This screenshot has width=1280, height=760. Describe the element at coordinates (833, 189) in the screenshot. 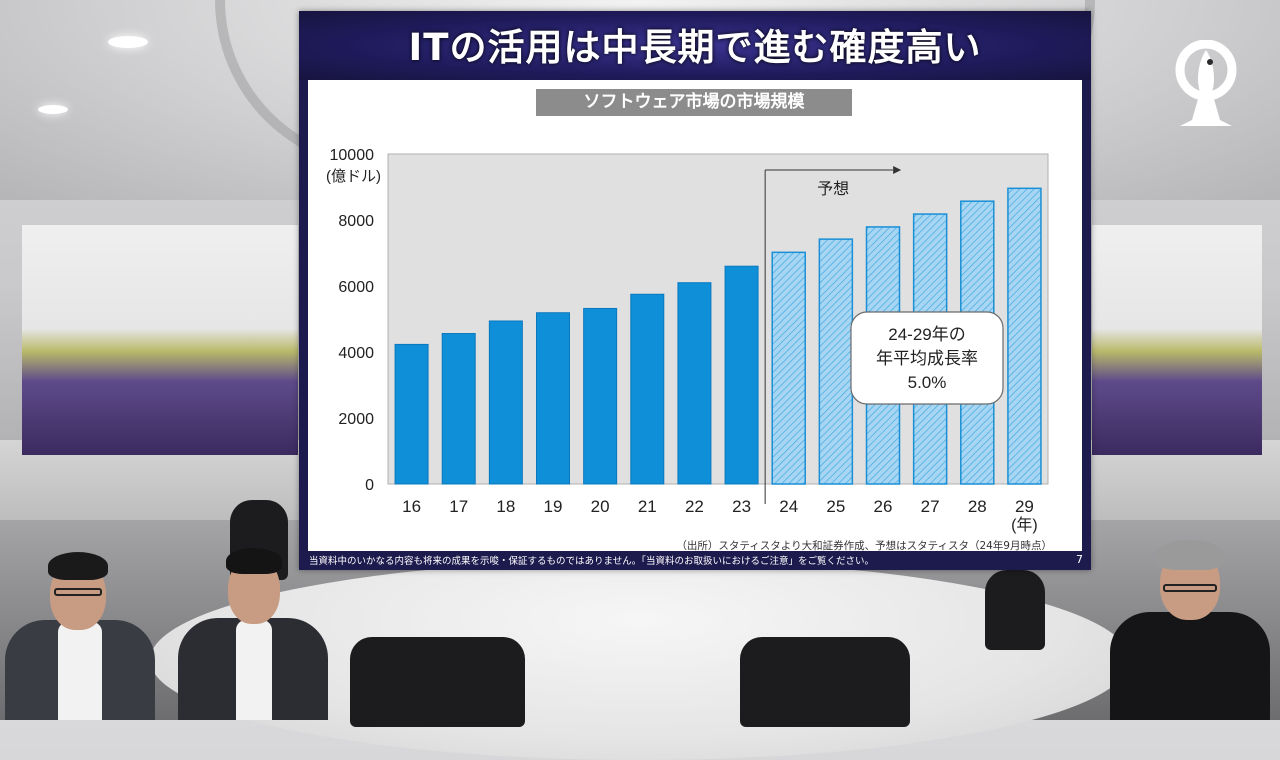

I see `forecast-label: 予想` at that location.